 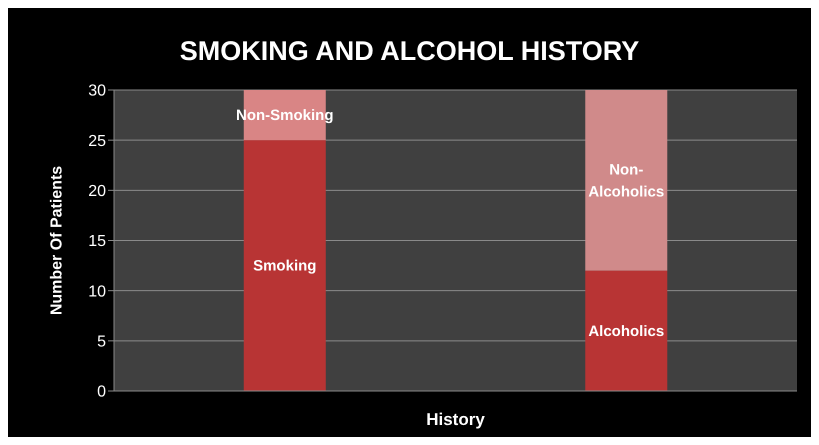 I want to click on y-tick-label: 30, so click(x=97, y=91).